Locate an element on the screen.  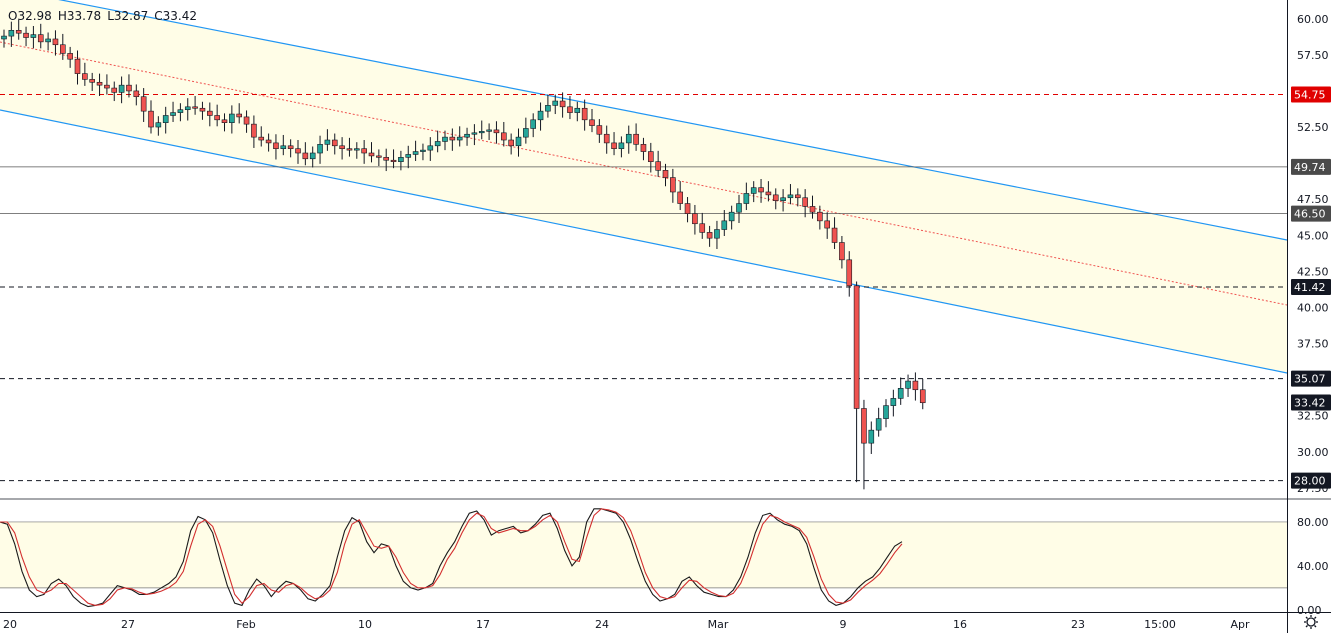
chart-settings-button is located at coordinates (1311, 622).